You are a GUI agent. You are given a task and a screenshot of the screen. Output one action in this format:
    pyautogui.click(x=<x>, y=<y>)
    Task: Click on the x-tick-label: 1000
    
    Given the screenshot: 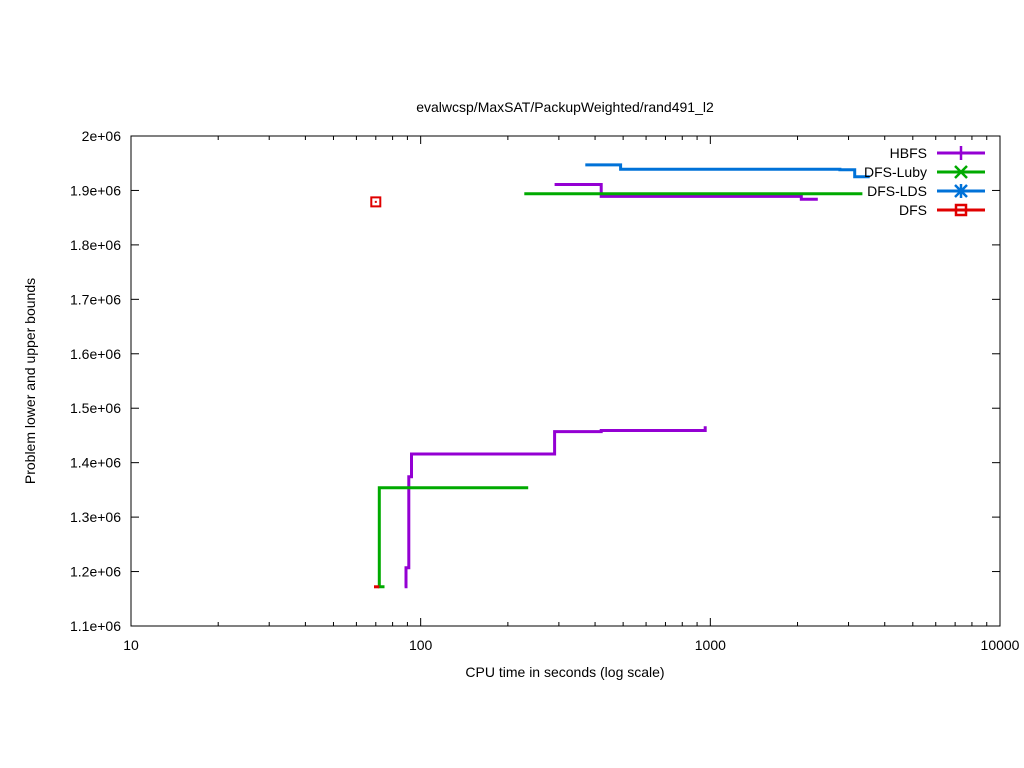 What is the action you would take?
    pyautogui.click(x=710, y=645)
    